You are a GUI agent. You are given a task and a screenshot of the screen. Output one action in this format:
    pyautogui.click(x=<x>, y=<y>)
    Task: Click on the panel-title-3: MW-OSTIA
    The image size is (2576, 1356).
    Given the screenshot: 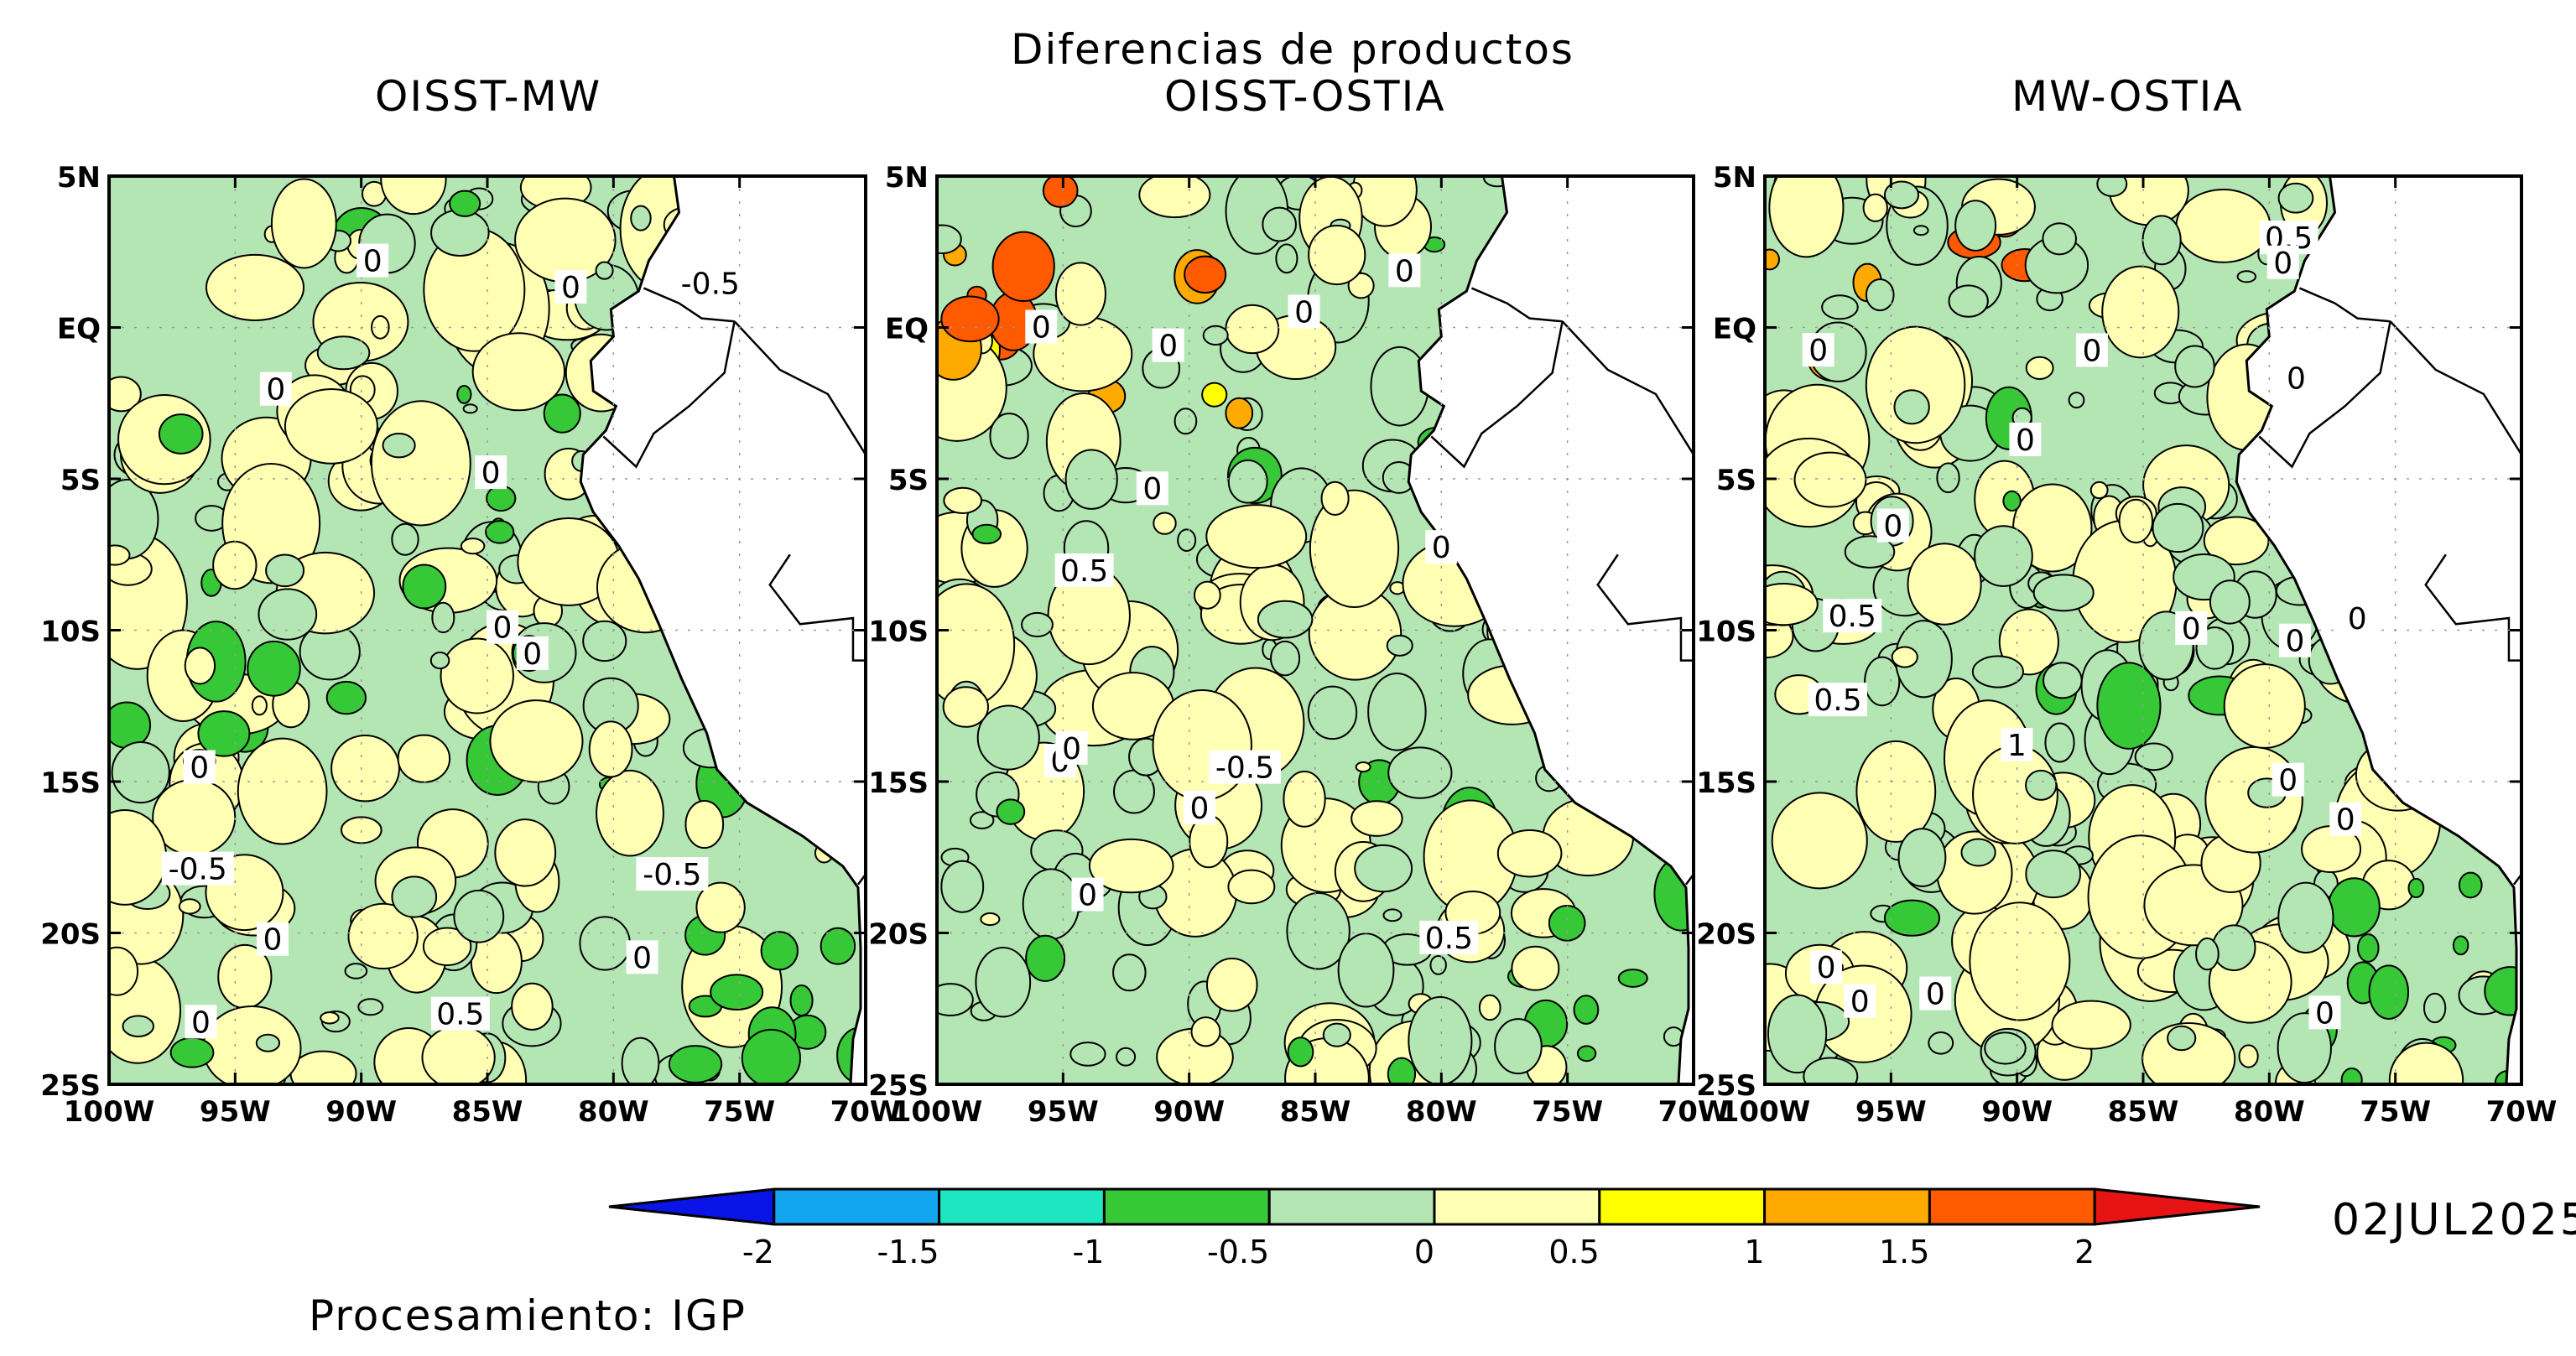 What is the action you would take?
    pyautogui.click(x=2127, y=96)
    